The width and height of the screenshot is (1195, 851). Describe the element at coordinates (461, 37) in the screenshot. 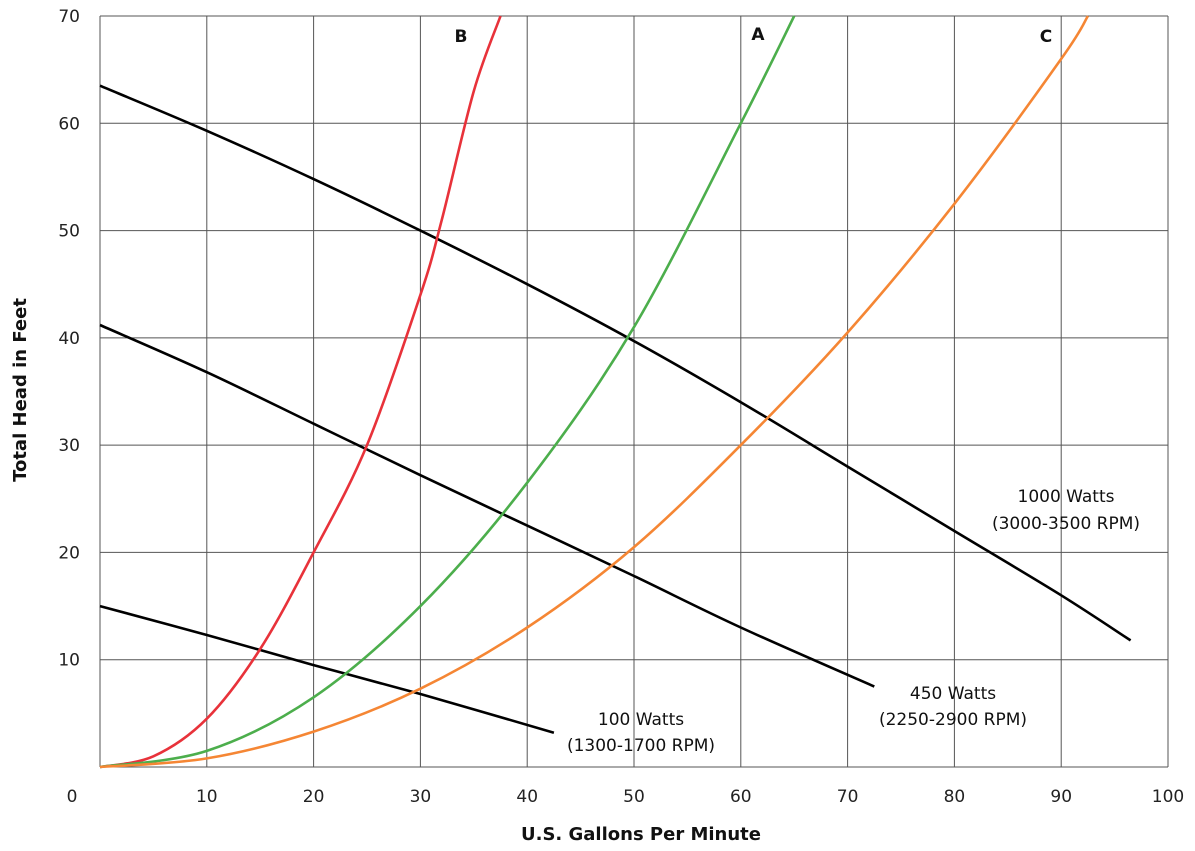

I see `curve-label-b: B` at that location.